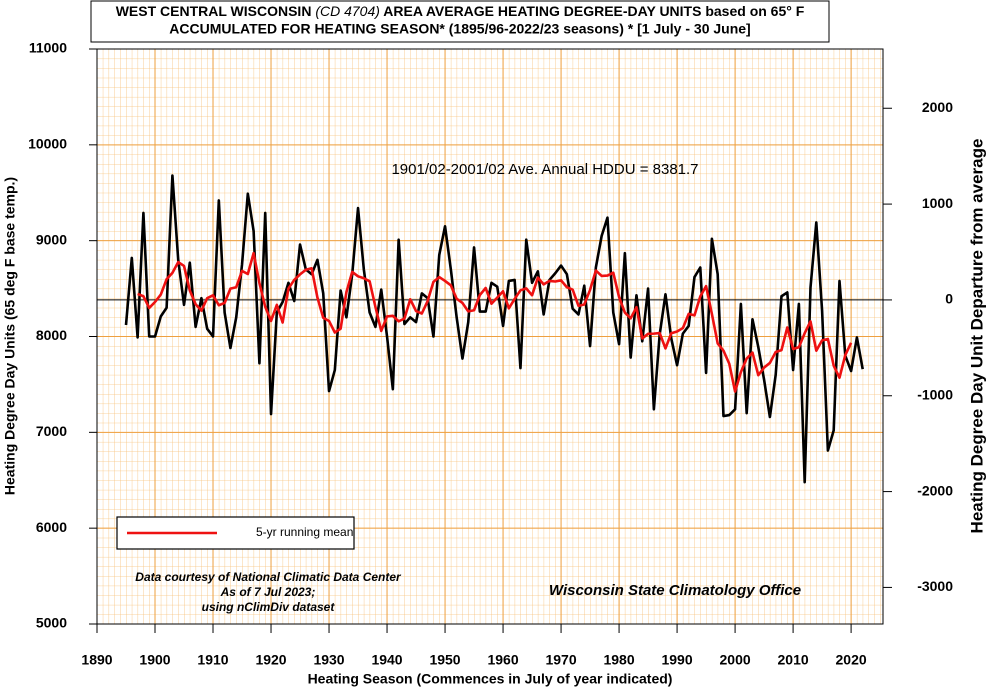 This screenshot has height=692, width=989. I want to click on y-tick-label: 7000, so click(51, 431).